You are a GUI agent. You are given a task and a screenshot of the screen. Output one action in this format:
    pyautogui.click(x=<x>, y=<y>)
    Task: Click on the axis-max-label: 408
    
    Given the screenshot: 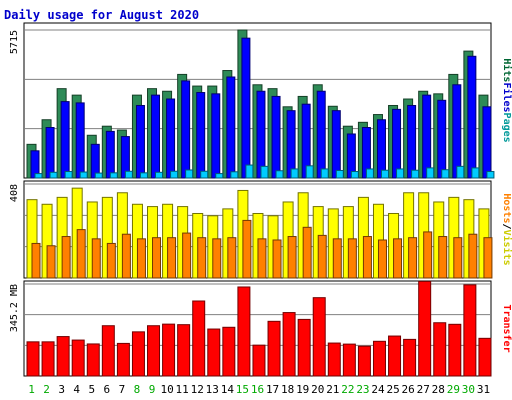 What is the action you would take?
    pyautogui.click(x=14, y=193)
    